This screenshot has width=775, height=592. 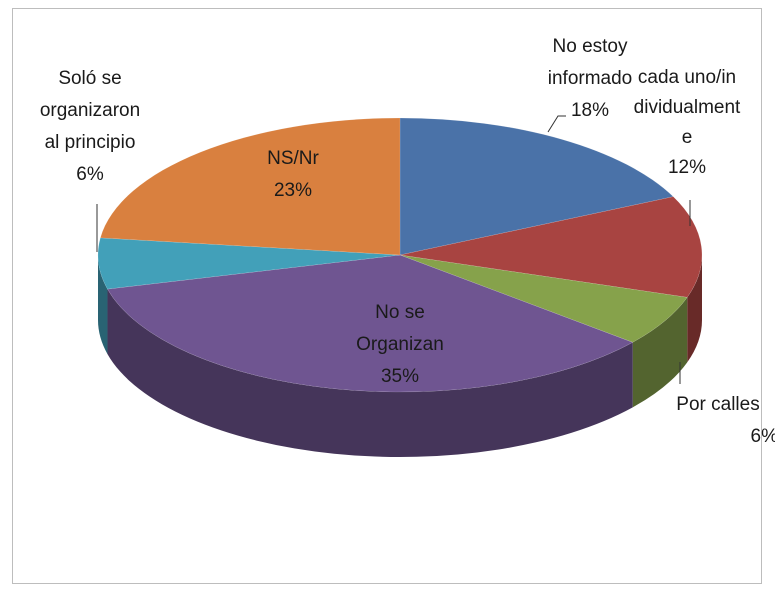 What do you see at coordinates (687, 107) in the screenshot?
I see `category-label: cada uno/individualmente` at bounding box center [687, 107].